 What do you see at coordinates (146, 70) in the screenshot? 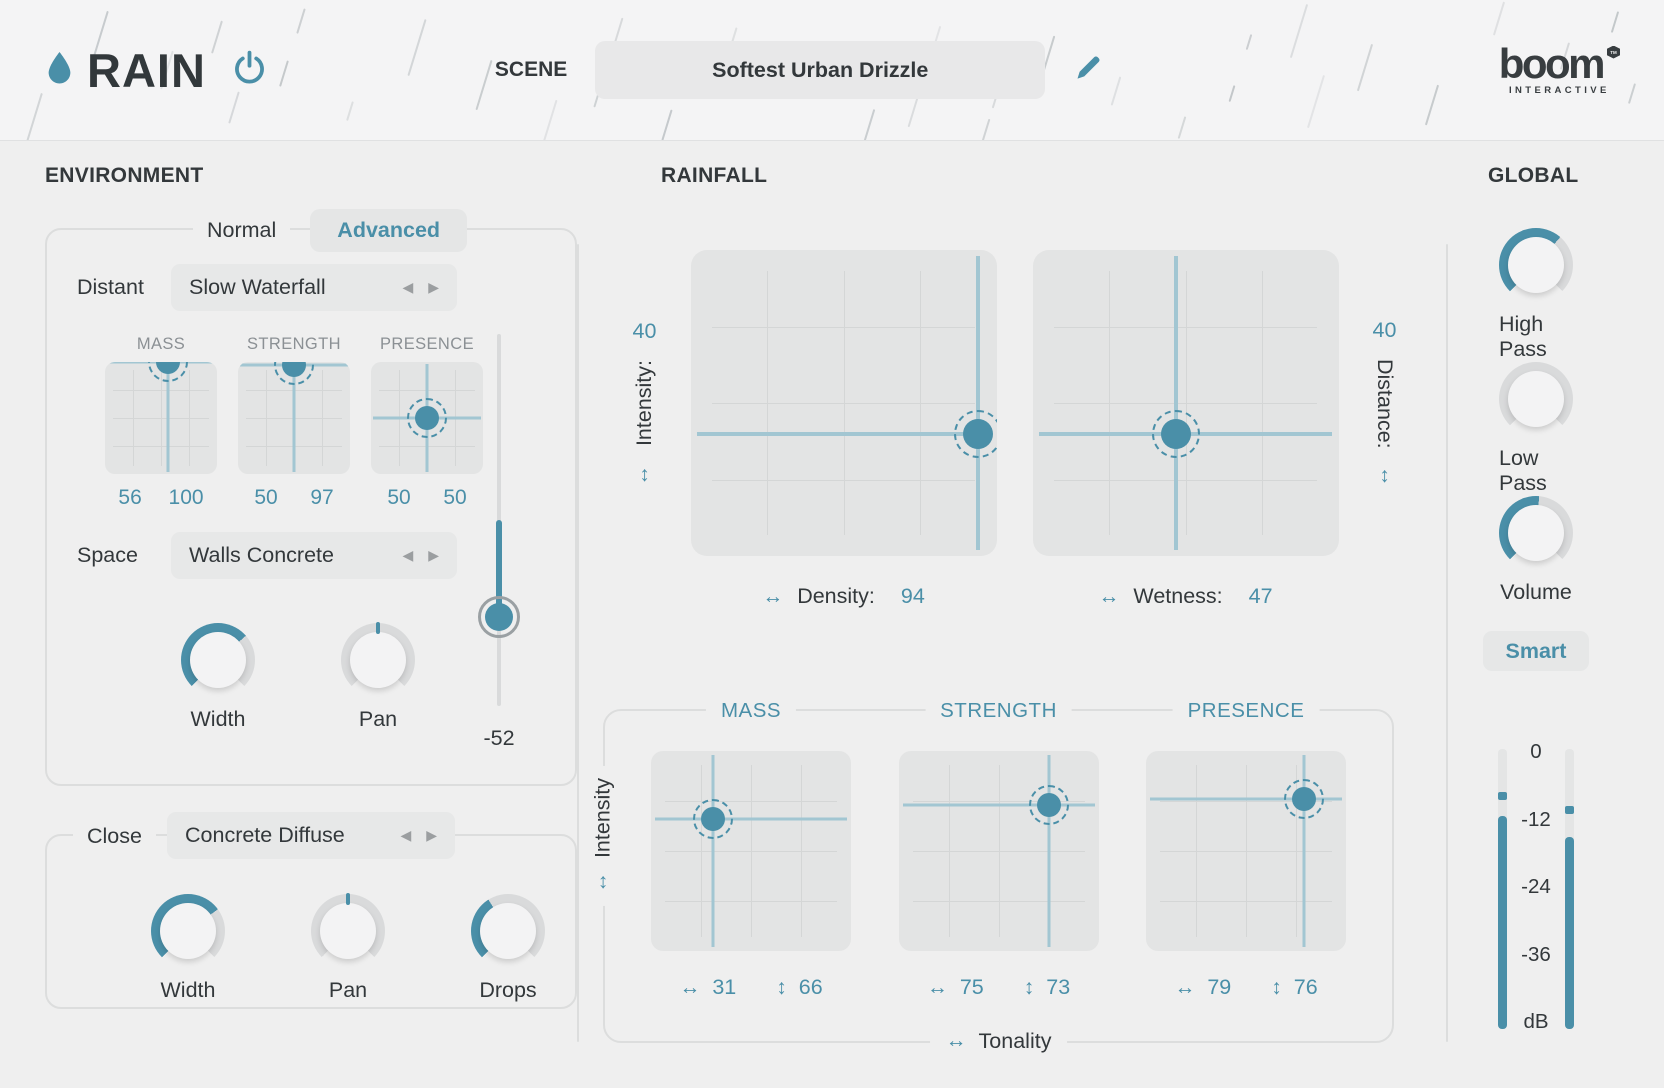
I see `app-title: RAIN` at bounding box center [146, 70].